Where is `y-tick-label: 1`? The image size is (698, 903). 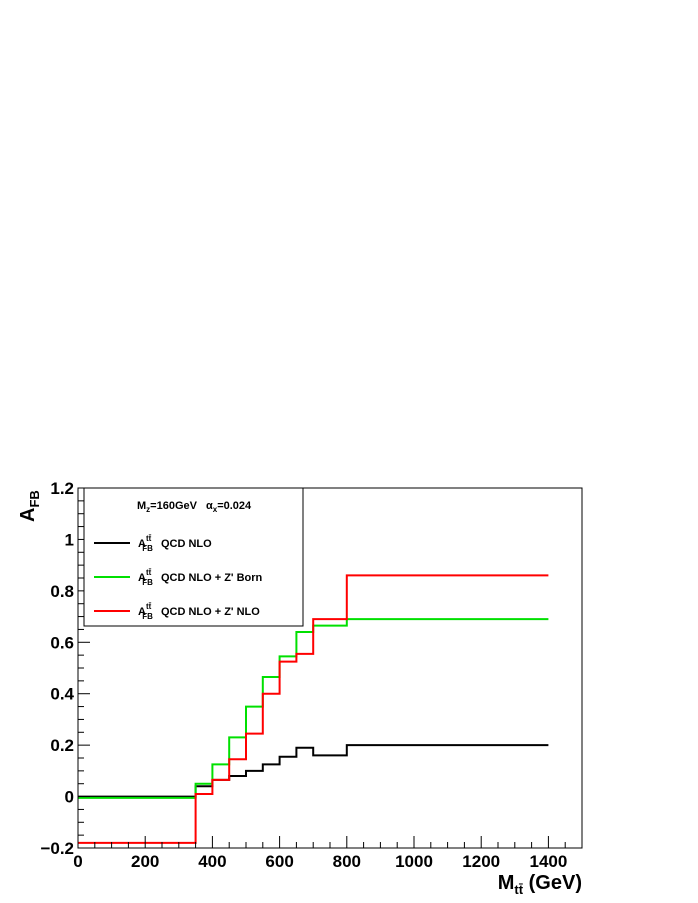 y-tick-label: 1 is located at coordinates (69, 539).